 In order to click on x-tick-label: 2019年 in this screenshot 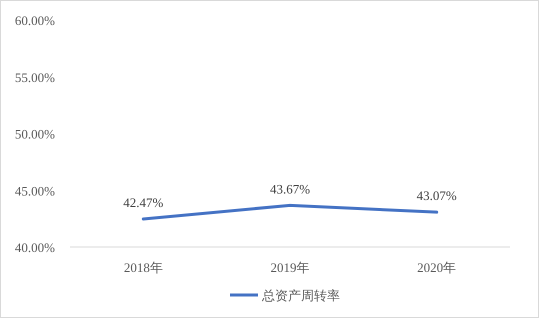, I will do `click(290, 267)`.